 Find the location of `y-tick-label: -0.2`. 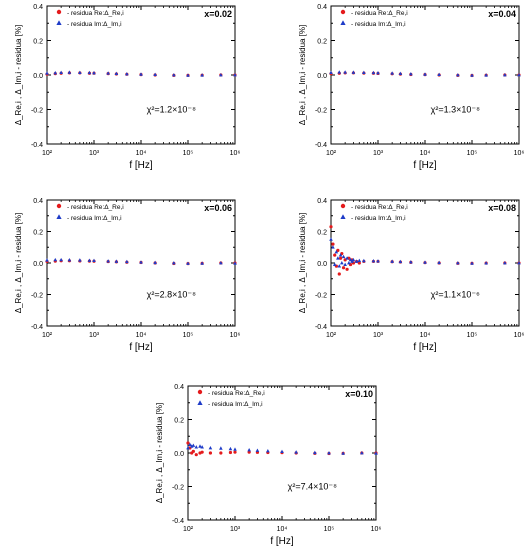

y-tick-label: -0.2 is located at coordinates (178, 488).